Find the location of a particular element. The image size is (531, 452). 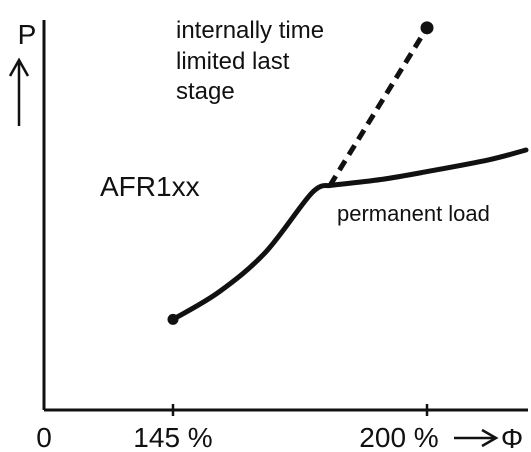

start-marker is located at coordinates (173, 319).